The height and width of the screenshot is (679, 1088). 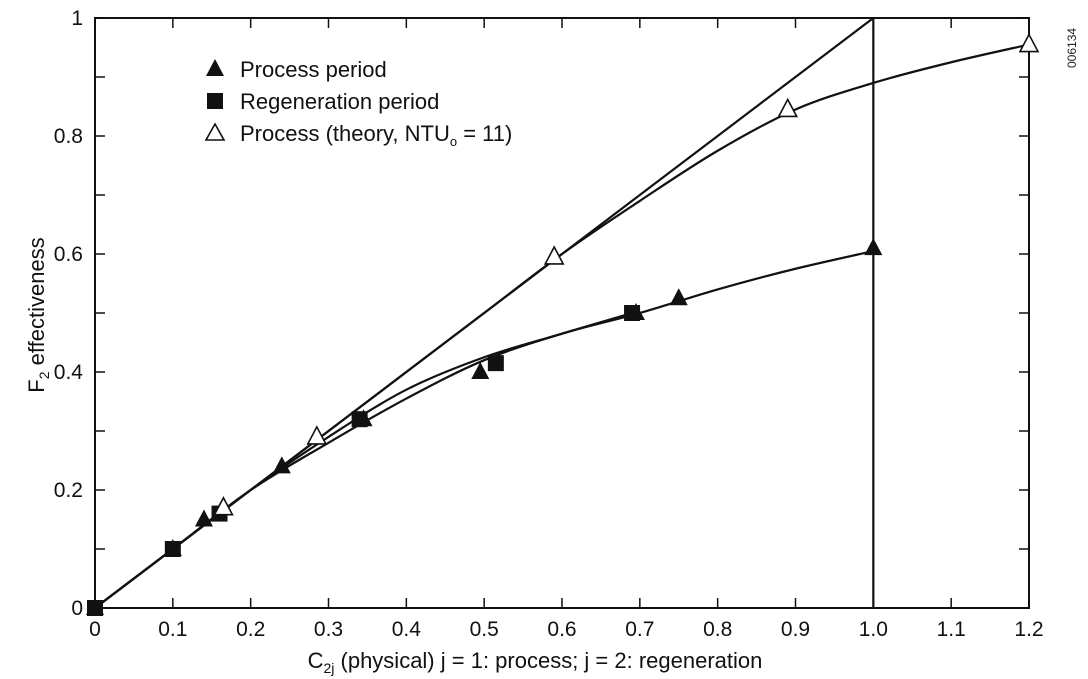 I want to click on y-tick-label: 0.2, so click(x=68, y=490).